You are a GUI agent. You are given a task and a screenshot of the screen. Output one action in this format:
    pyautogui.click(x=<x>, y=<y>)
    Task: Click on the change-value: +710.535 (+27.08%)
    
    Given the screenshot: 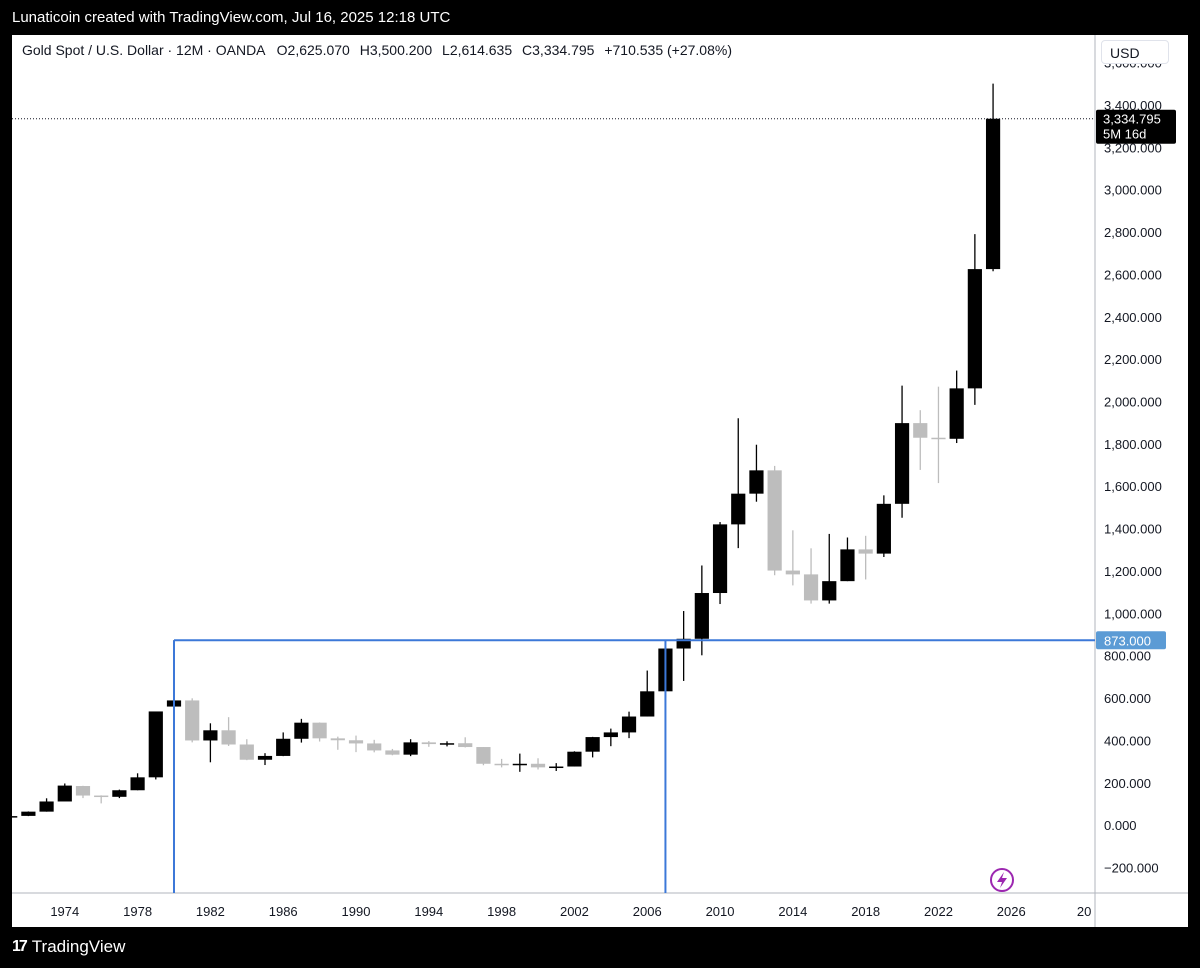 What is the action you would take?
    pyautogui.click(x=668, y=50)
    